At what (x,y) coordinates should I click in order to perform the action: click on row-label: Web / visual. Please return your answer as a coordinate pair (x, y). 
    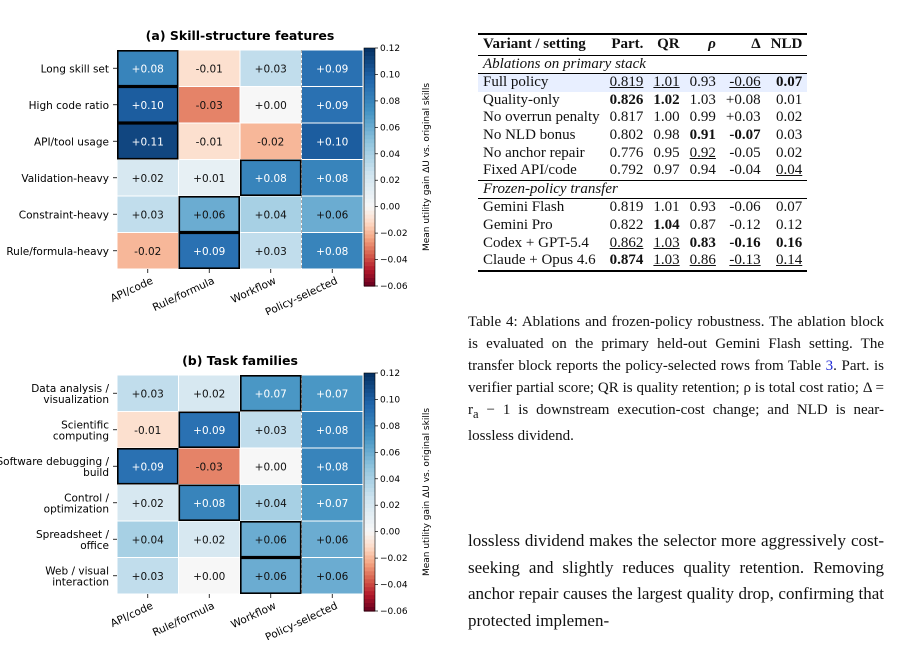
    Looking at the image, I should click on (77, 571).